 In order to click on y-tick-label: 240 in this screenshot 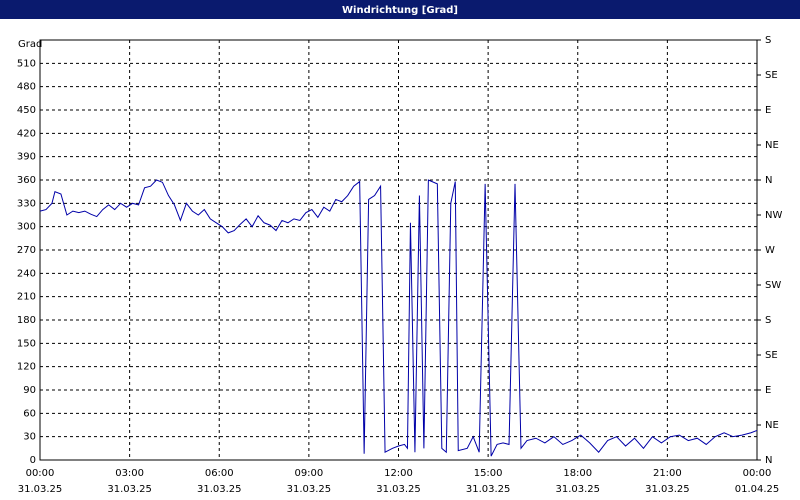, I will do `click(26, 273)`.